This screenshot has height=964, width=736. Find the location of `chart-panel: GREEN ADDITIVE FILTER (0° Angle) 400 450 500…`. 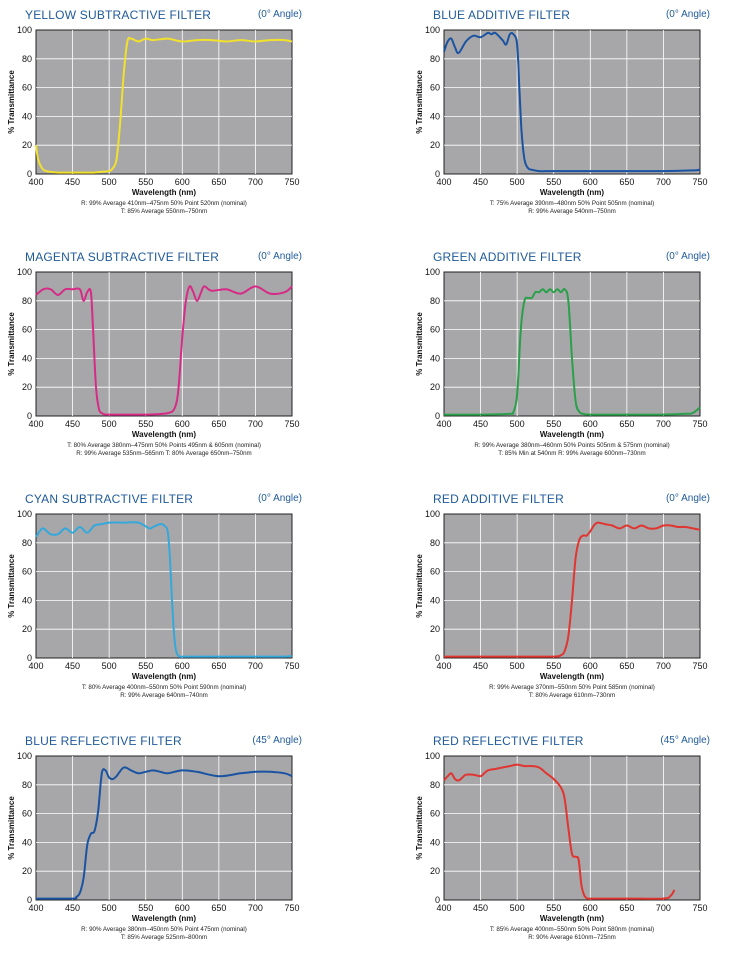

chart-panel: GREEN ADDITIVE FILTER (0° Angle) 400 450 500… is located at coordinates (575, 365).